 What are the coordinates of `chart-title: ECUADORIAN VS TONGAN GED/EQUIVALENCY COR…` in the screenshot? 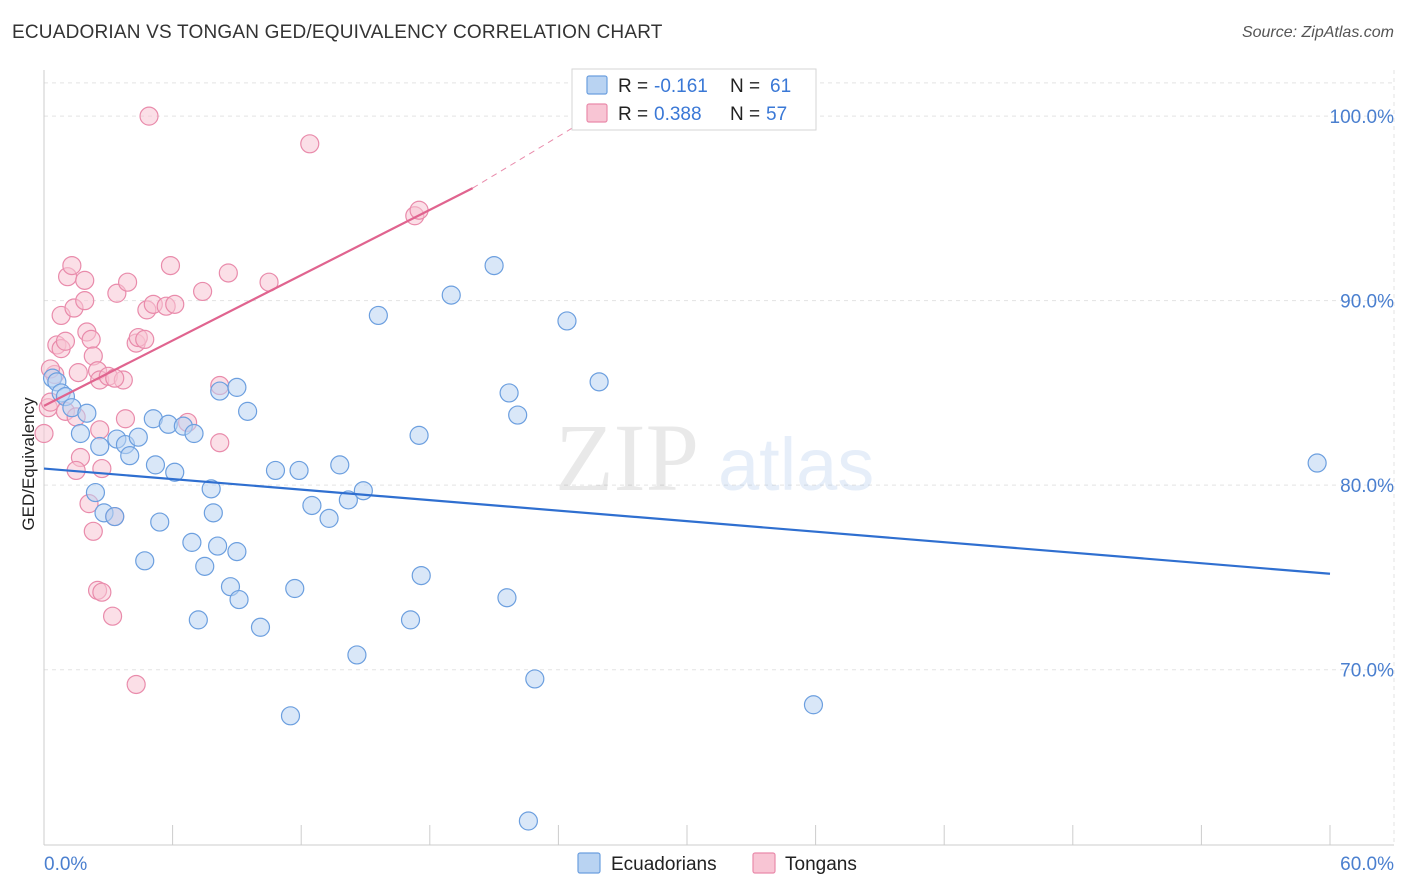 It's located at (337, 32).